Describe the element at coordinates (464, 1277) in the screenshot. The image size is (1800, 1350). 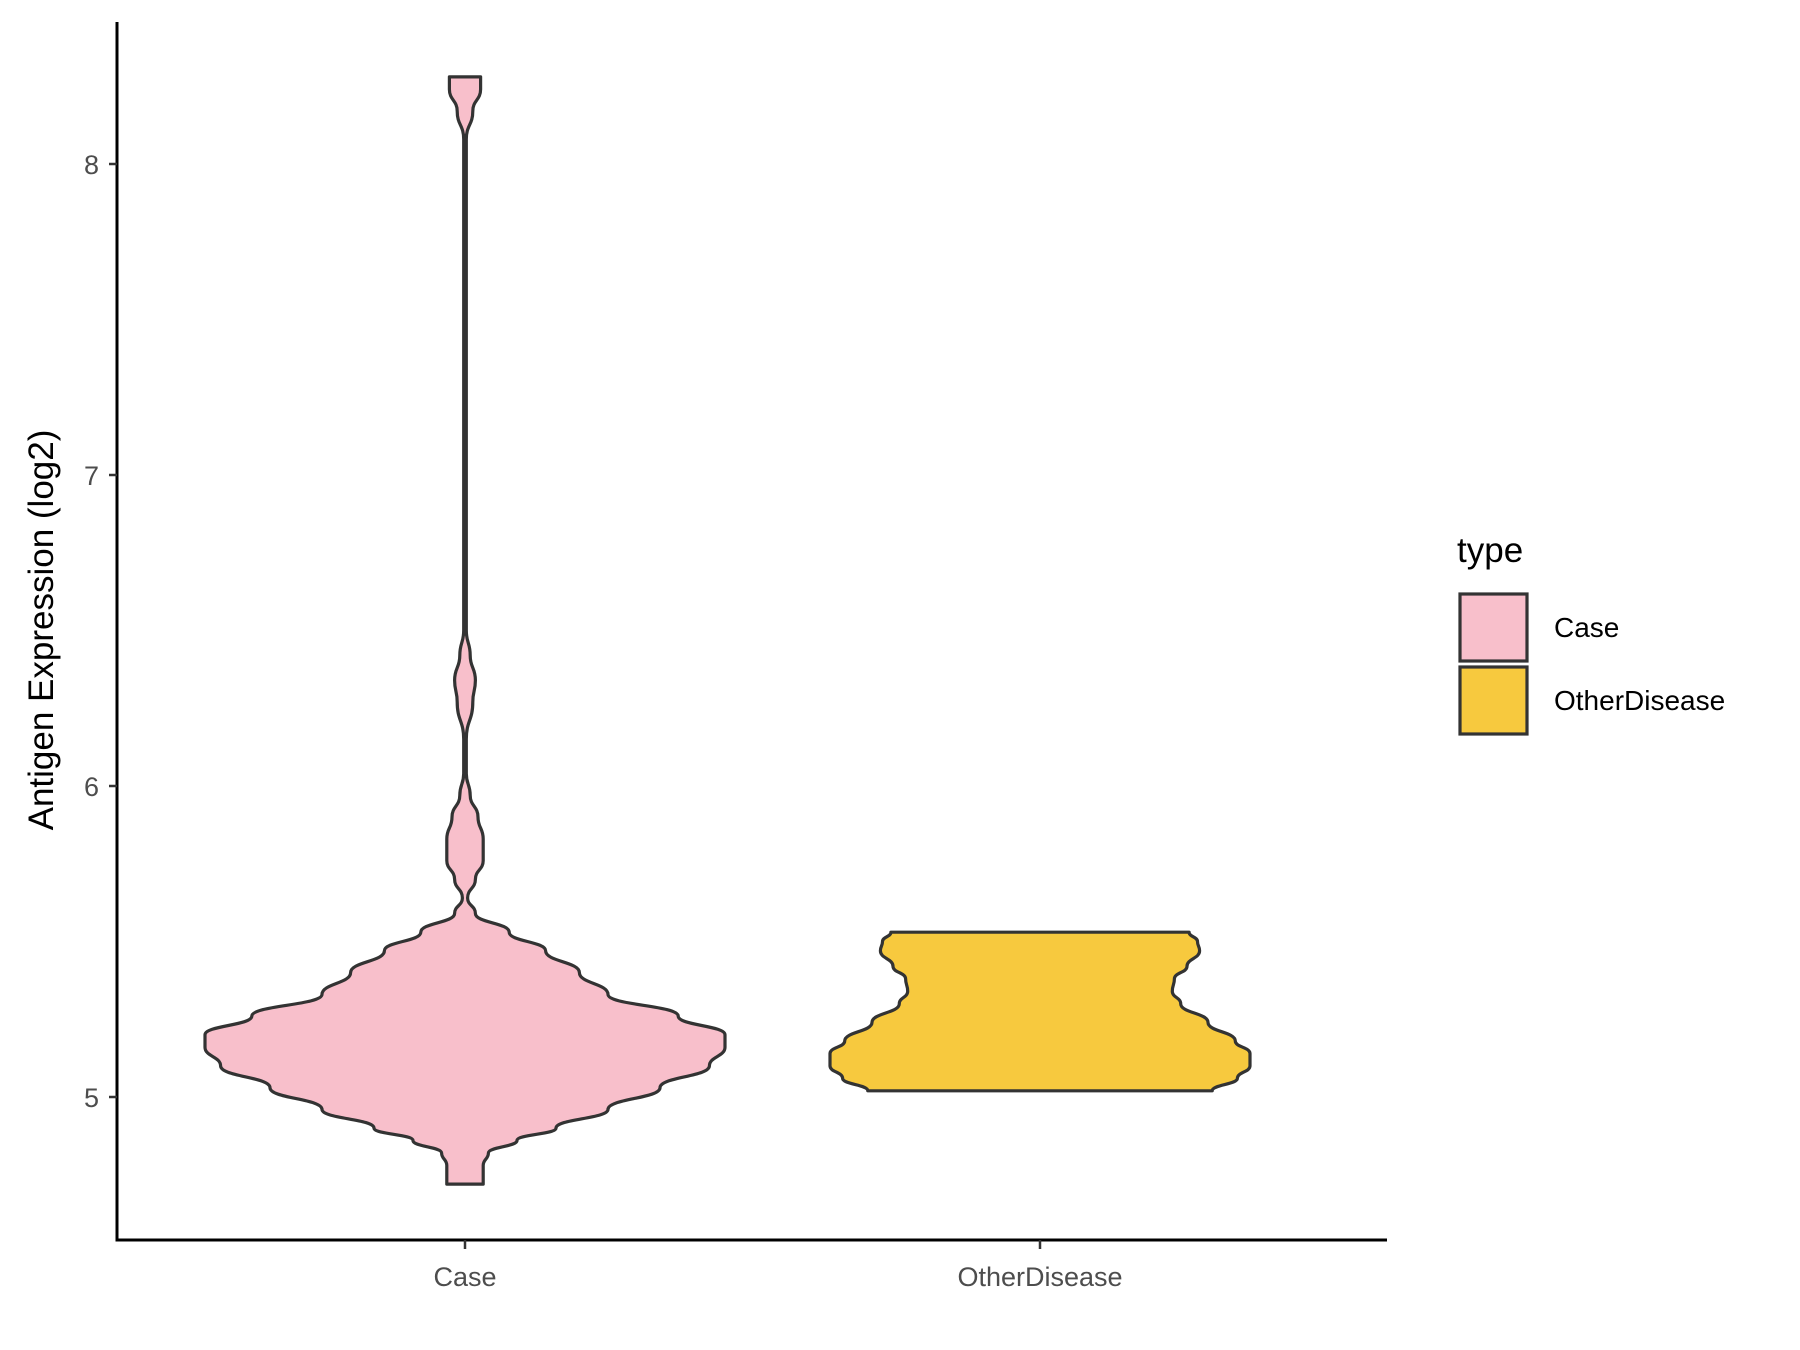
I see `x-tick-label: Case` at that location.